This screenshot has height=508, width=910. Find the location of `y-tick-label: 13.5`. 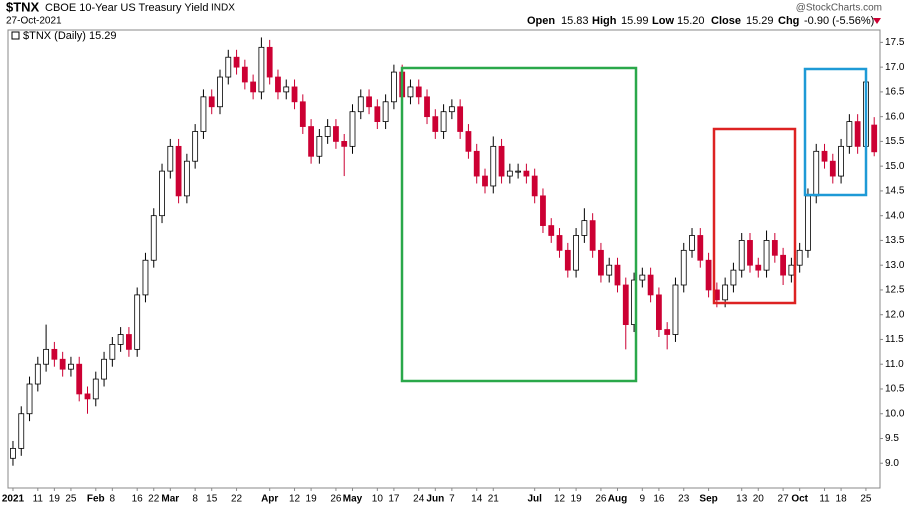

y-tick-label: 13.5 is located at coordinates (895, 240).